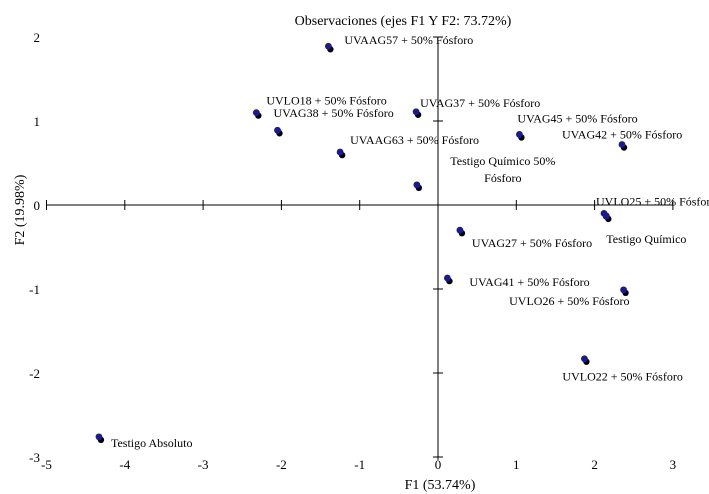 The width and height of the screenshot is (709, 494). What do you see at coordinates (532, 243) in the screenshot?
I see `point-label: UVAG27 + 50% Fósforo` at bounding box center [532, 243].